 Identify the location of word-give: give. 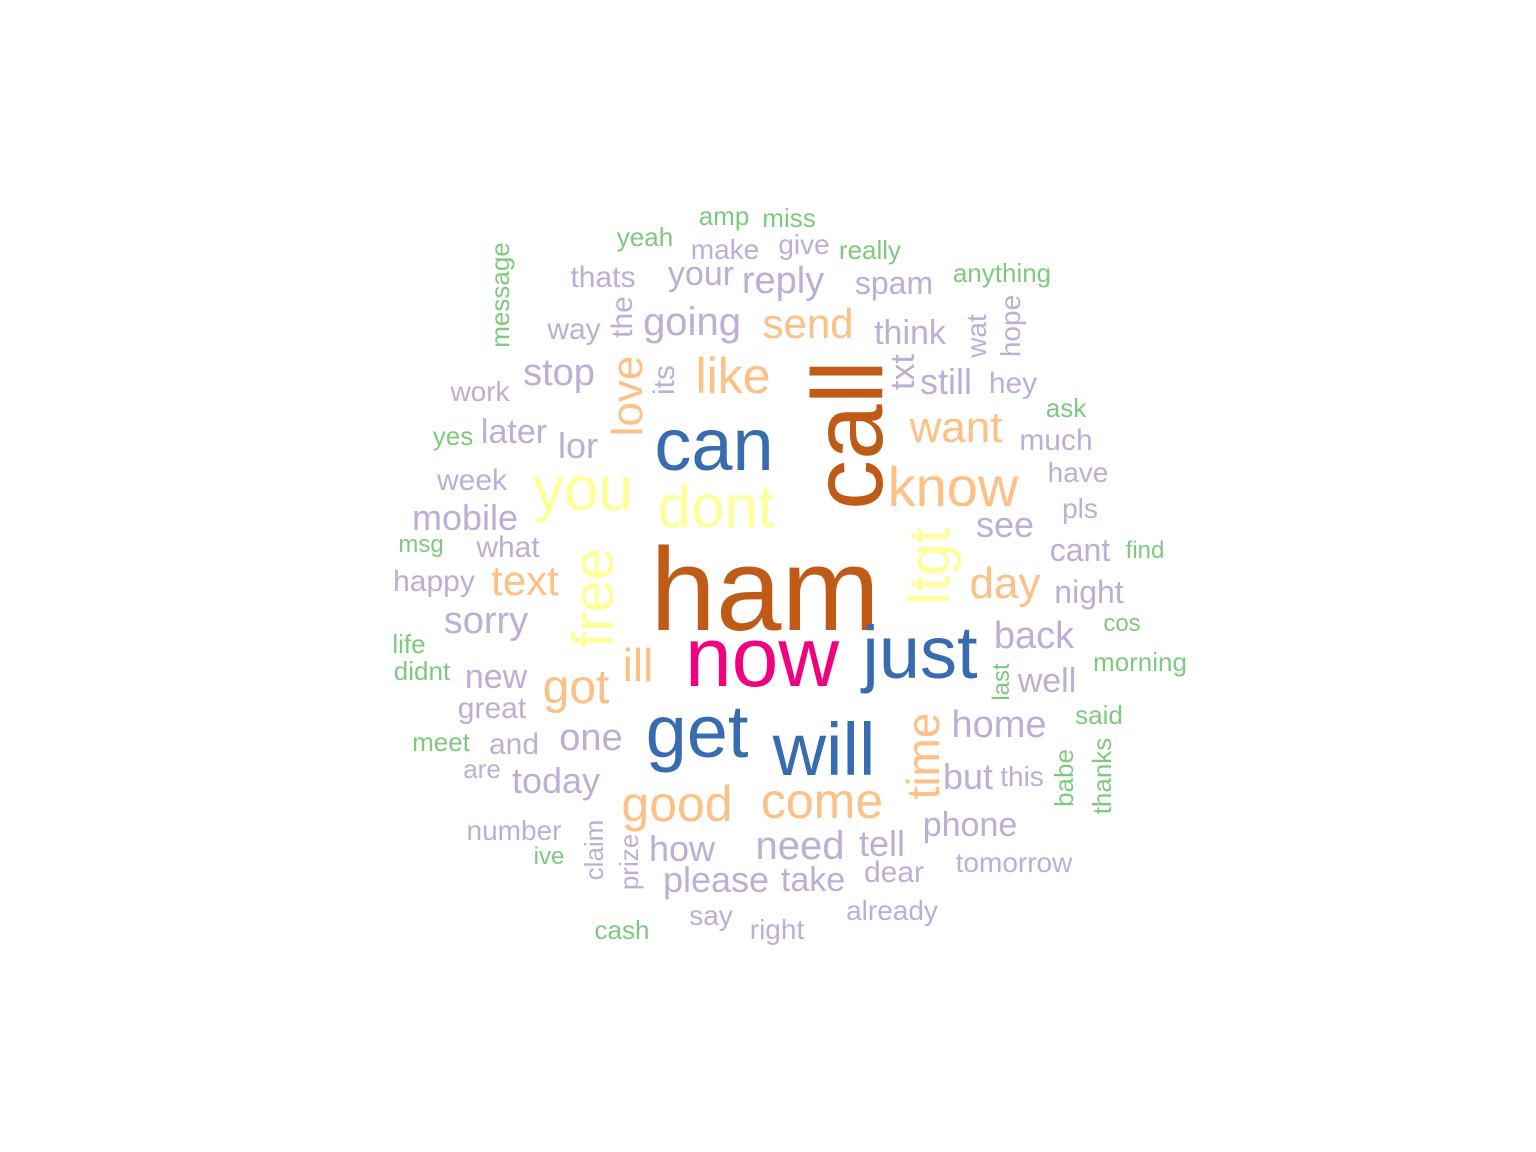
(804, 244).